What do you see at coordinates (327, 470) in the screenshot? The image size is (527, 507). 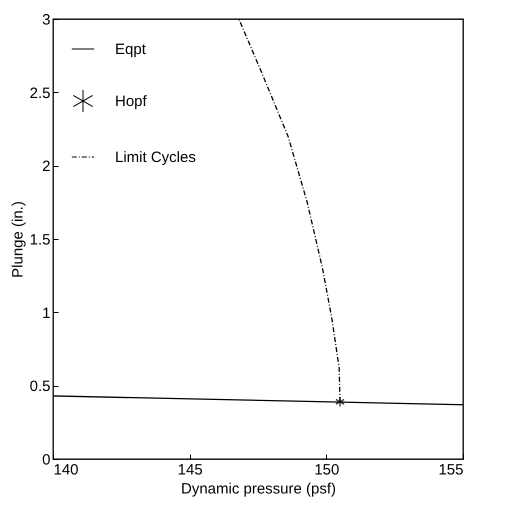 I see `x-tick-label: 150` at bounding box center [327, 470].